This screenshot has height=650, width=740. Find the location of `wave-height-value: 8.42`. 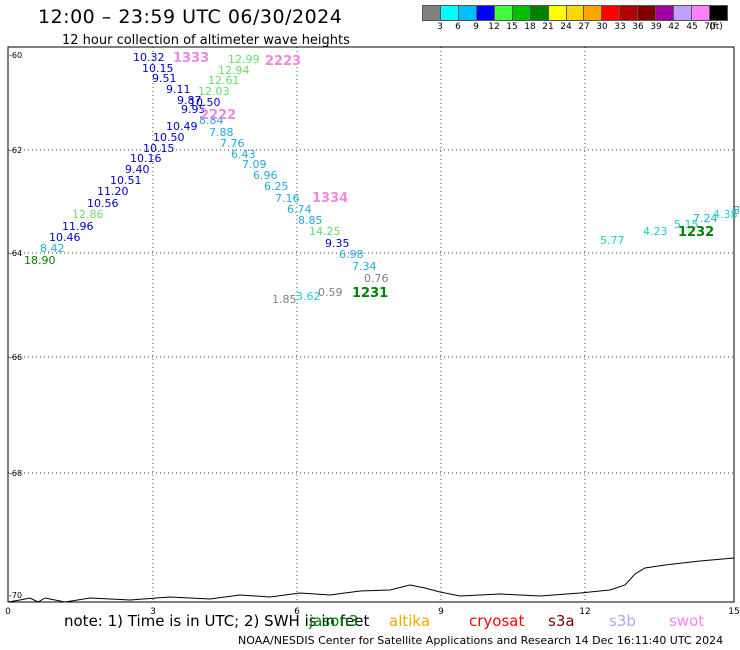

wave-height-value: 8.42 is located at coordinates (52, 248).